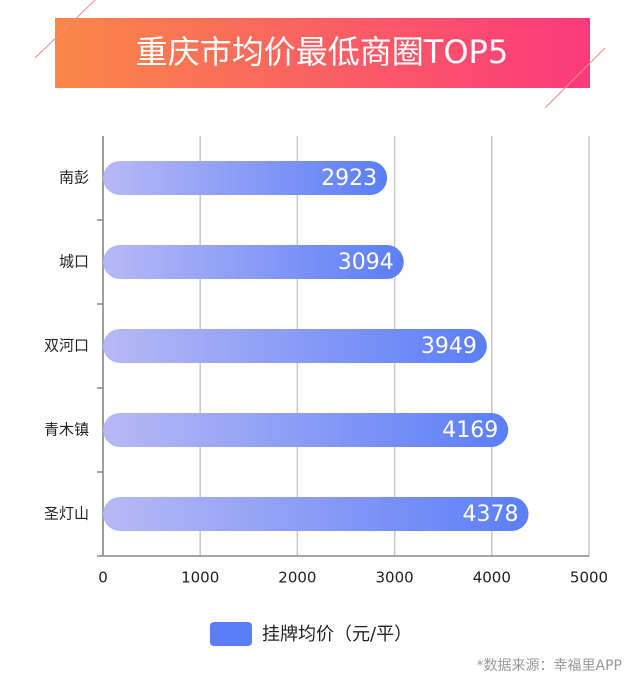  I want to click on y-tick-label: 青木镇, so click(66, 430).